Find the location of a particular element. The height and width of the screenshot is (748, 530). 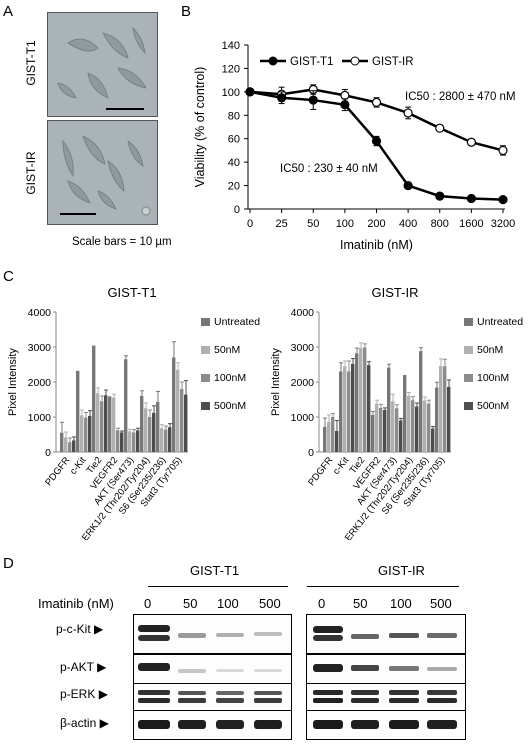

micrograph-gist-ir-image is located at coordinates (102, 172).